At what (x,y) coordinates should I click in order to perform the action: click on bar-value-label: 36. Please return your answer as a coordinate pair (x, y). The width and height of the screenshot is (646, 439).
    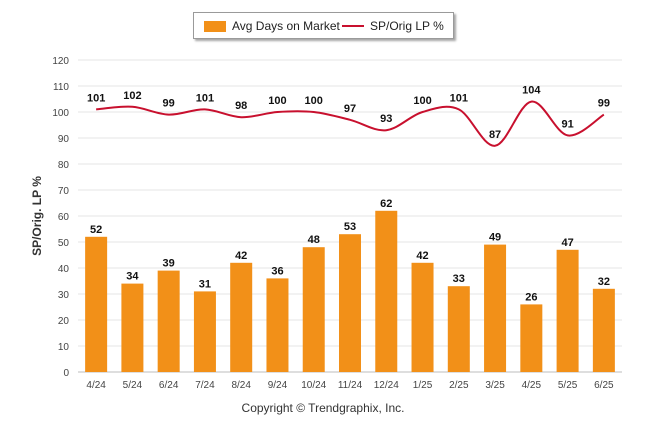
    Looking at the image, I should click on (277, 271).